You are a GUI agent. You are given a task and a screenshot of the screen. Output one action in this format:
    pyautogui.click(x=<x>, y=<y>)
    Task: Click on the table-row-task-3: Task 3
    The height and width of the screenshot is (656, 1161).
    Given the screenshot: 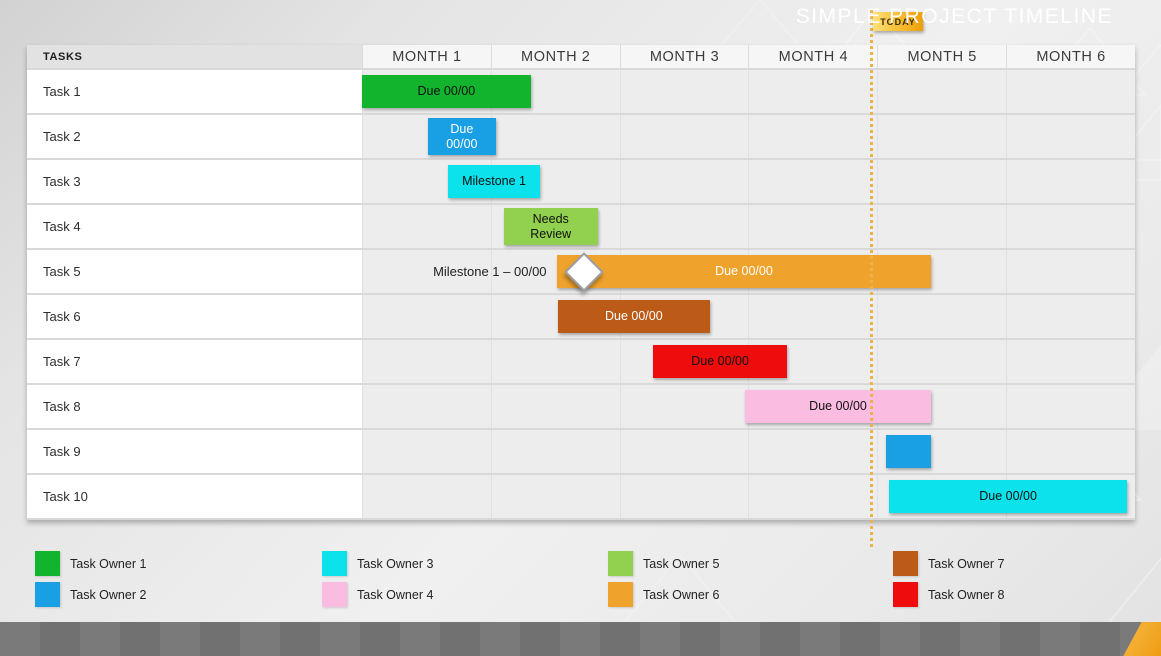 What is the action you would take?
    pyautogui.click(x=581, y=181)
    